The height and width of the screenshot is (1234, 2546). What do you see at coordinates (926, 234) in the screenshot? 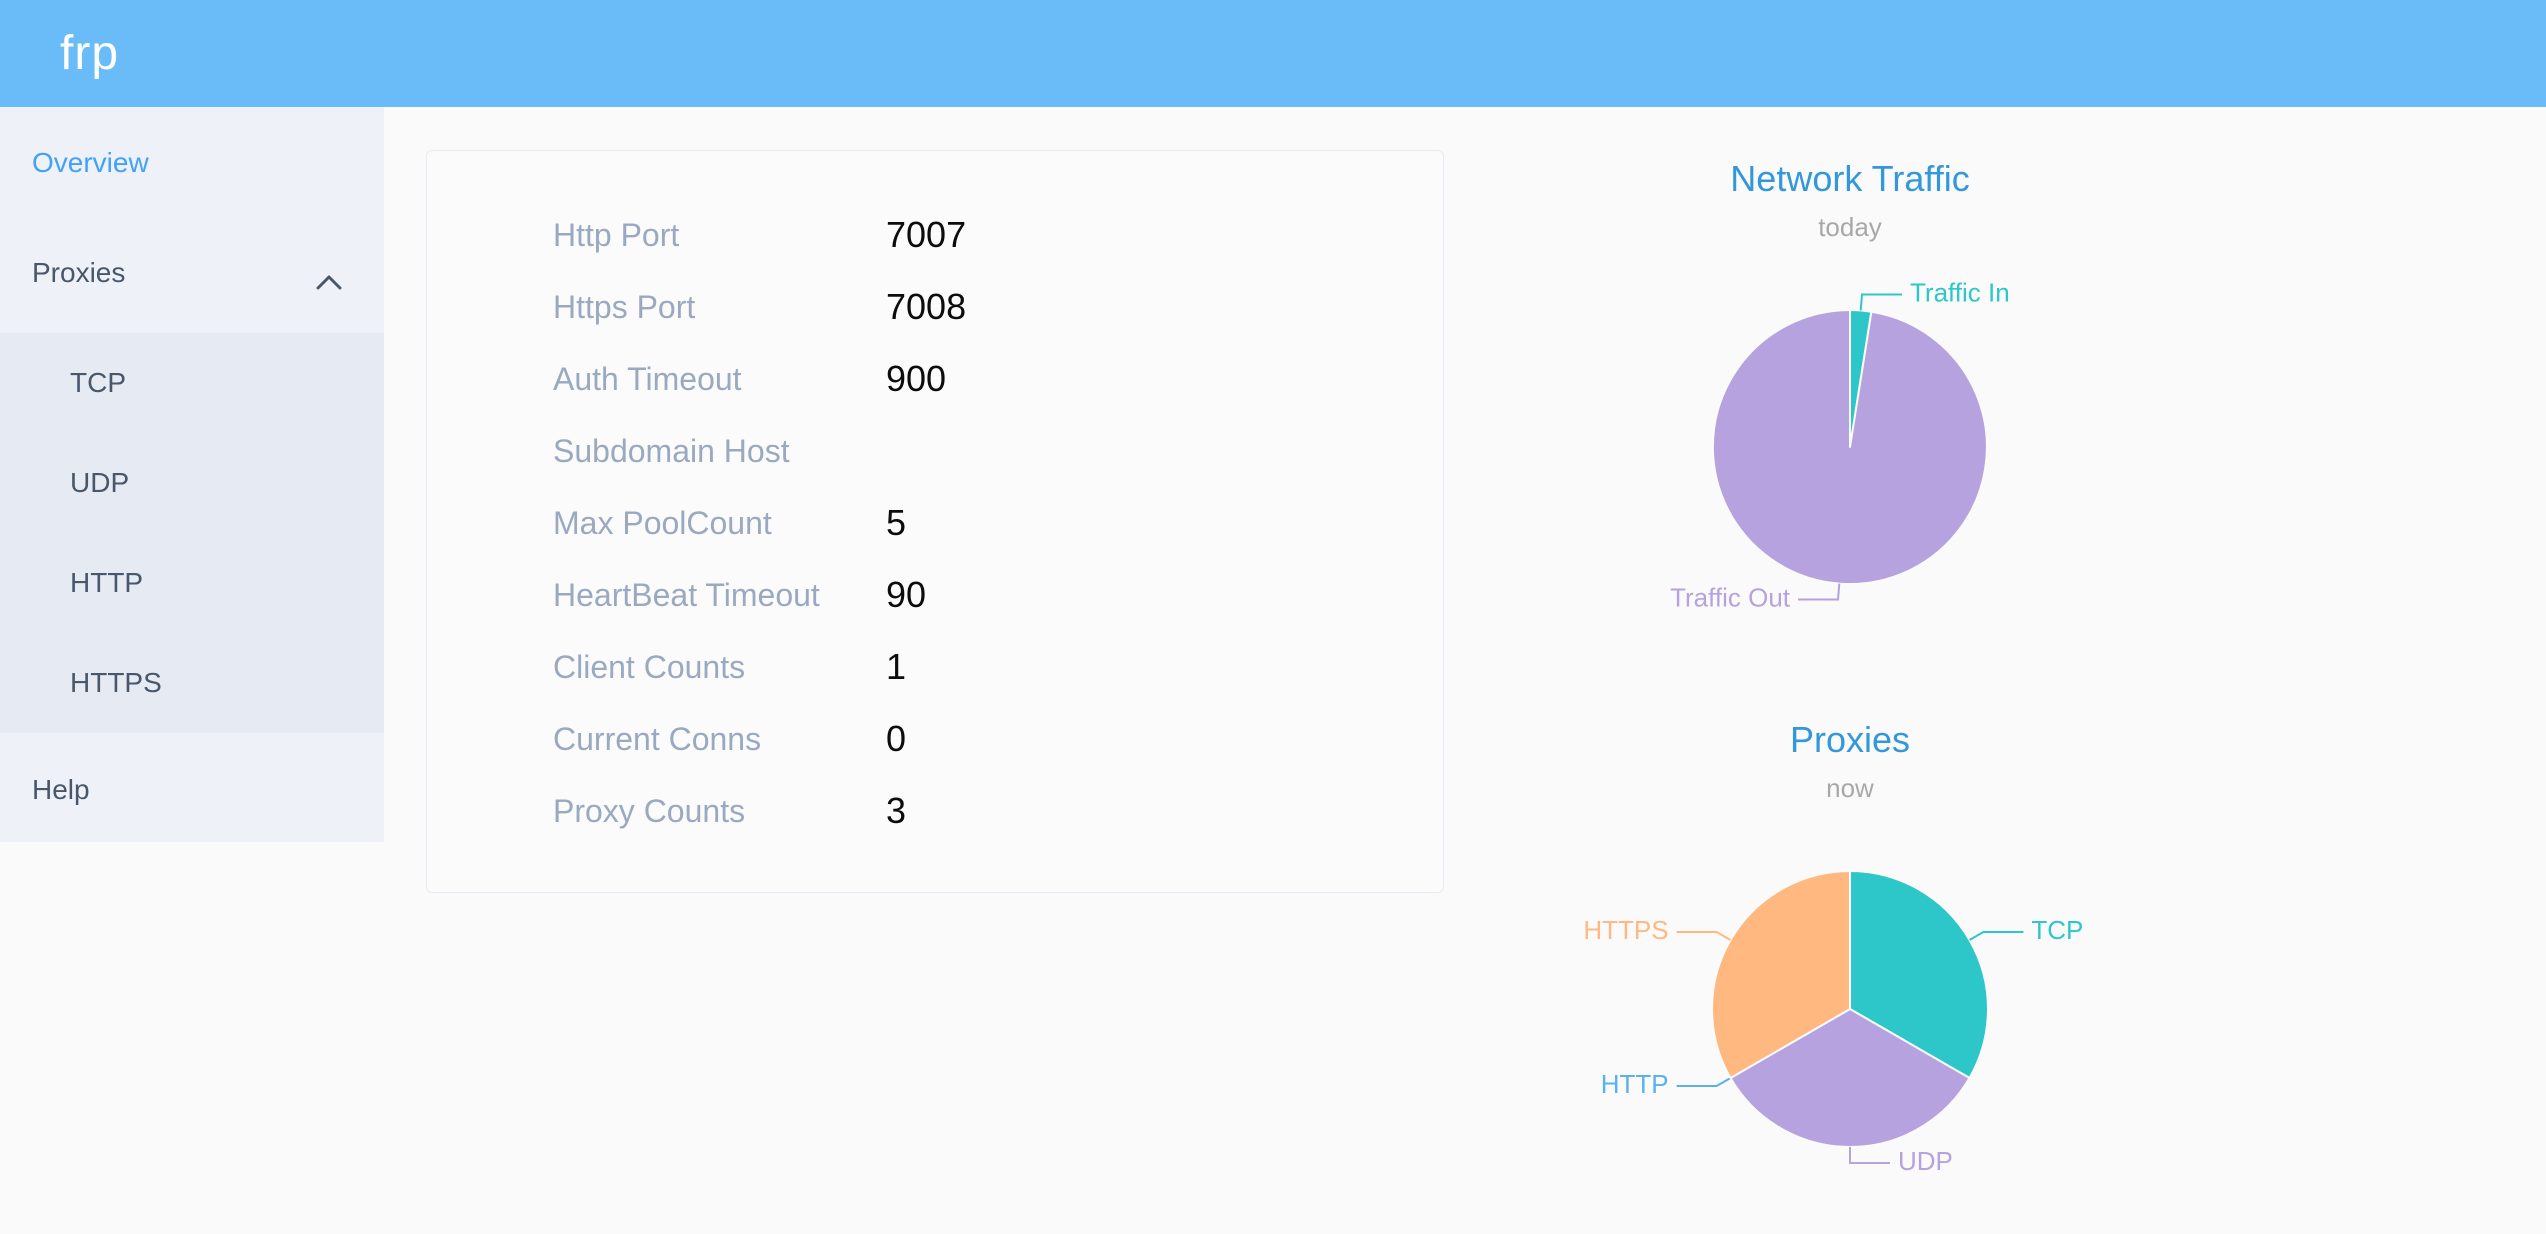
I see `field-value: 7007` at bounding box center [926, 234].